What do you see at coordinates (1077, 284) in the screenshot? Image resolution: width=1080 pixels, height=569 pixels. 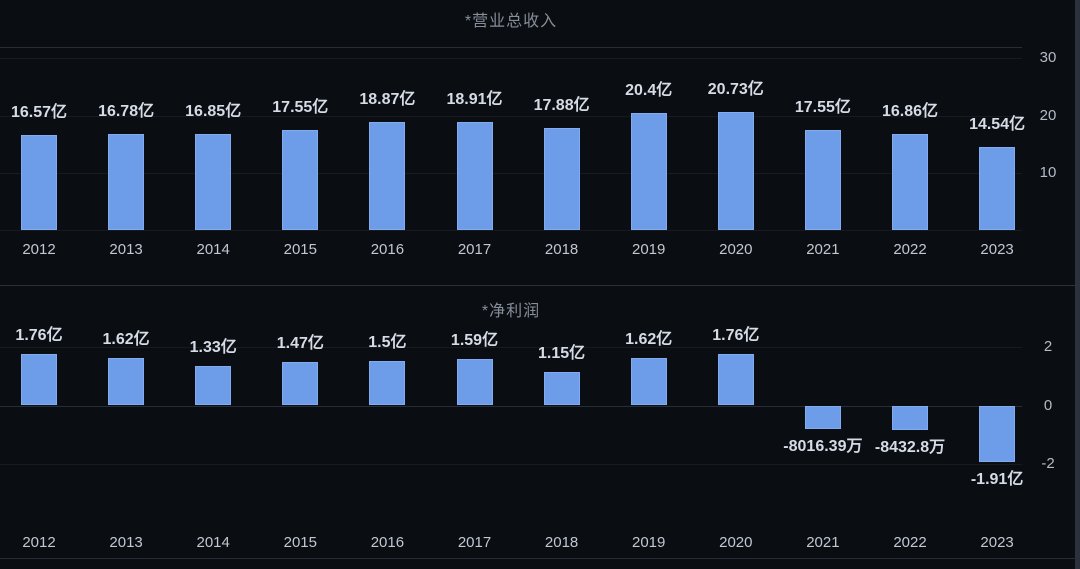 I see `right-edge-border` at bounding box center [1077, 284].